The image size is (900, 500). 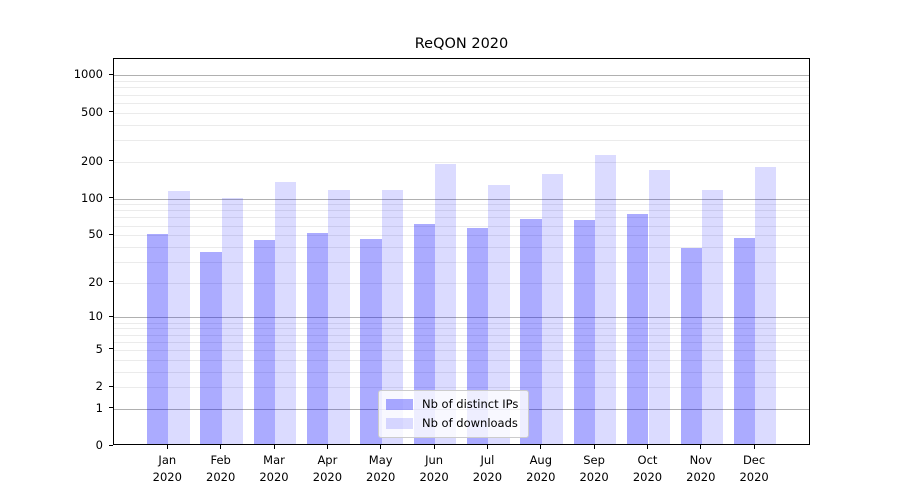 I want to click on bar-distinct-ips-oct, so click(x=638, y=328).